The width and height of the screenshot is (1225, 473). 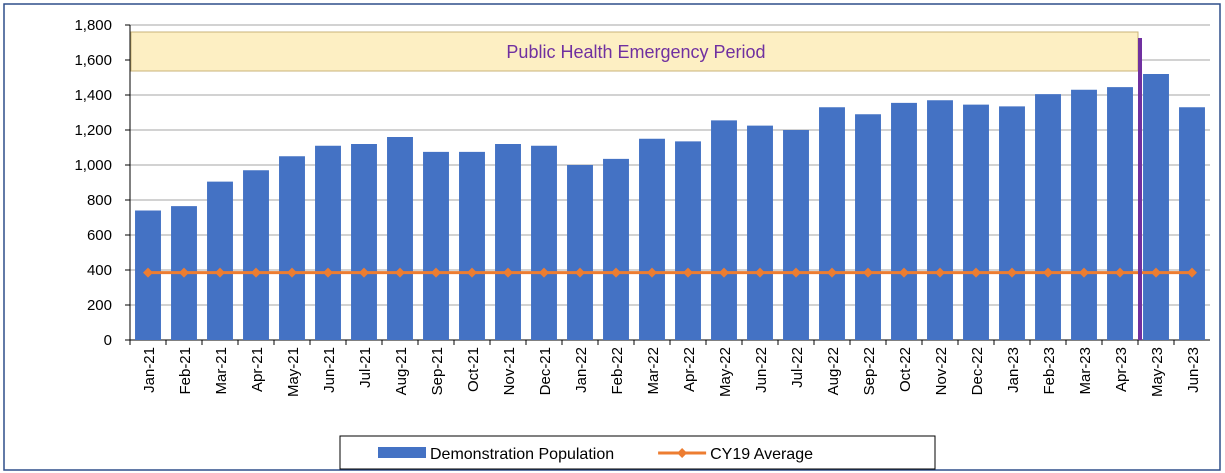 I want to click on x-tick-label: Dec-21, so click(x=545, y=371).